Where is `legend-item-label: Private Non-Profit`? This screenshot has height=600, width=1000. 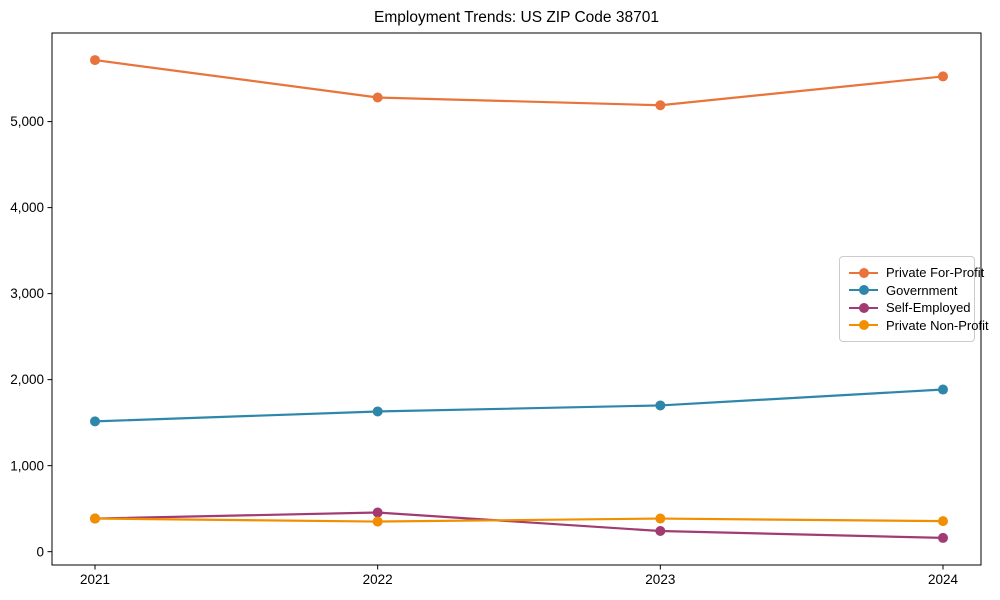
legend-item-label: Private Non-Profit is located at coordinates (937, 325).